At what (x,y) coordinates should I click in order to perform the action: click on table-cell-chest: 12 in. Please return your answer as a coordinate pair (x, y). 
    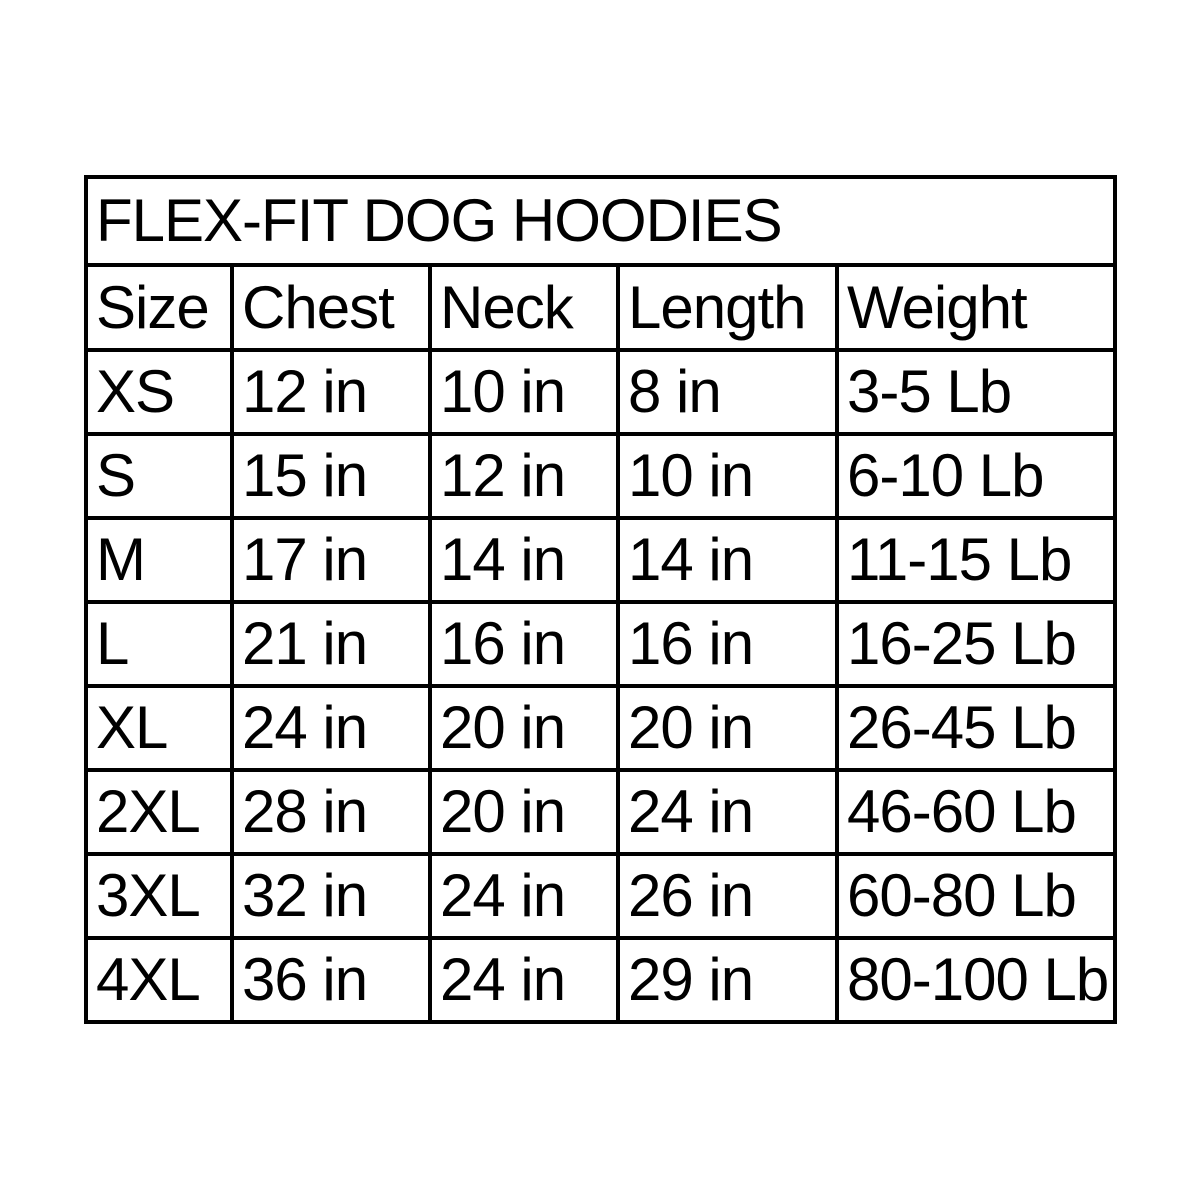
    Looking at the image, I should click on (331, 392).